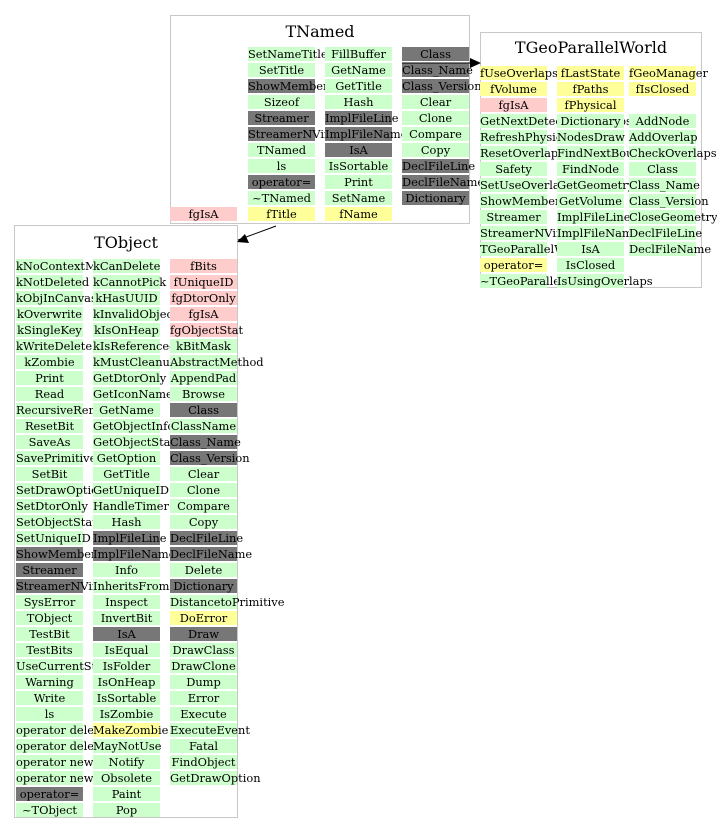 The image size is (717, 833). Describe the element at coordinates (55, 762) in the screenshot. I see `member-operator-new: operator new` at that location.